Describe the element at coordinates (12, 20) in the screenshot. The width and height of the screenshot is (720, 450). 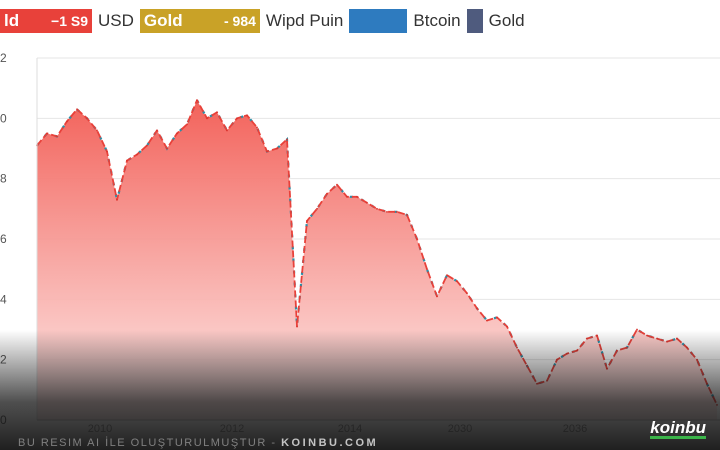
I see `red-box-label: ld` at that location.